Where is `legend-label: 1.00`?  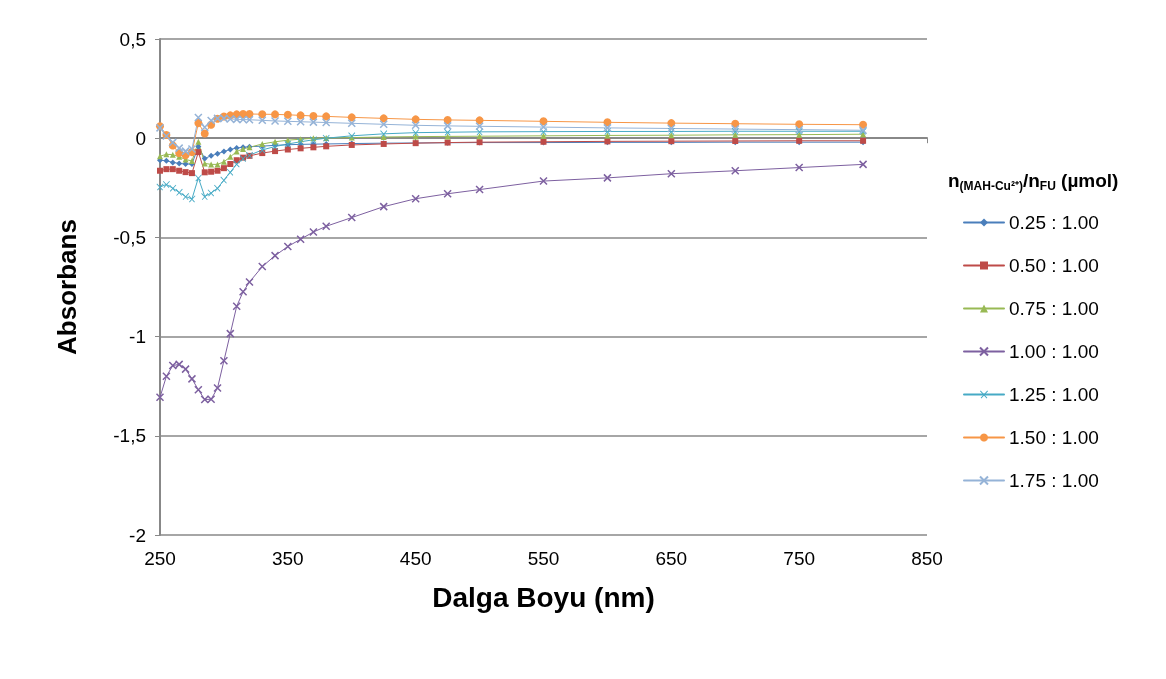 legend-label: 1.00 is located at coordinates (1054, 351).